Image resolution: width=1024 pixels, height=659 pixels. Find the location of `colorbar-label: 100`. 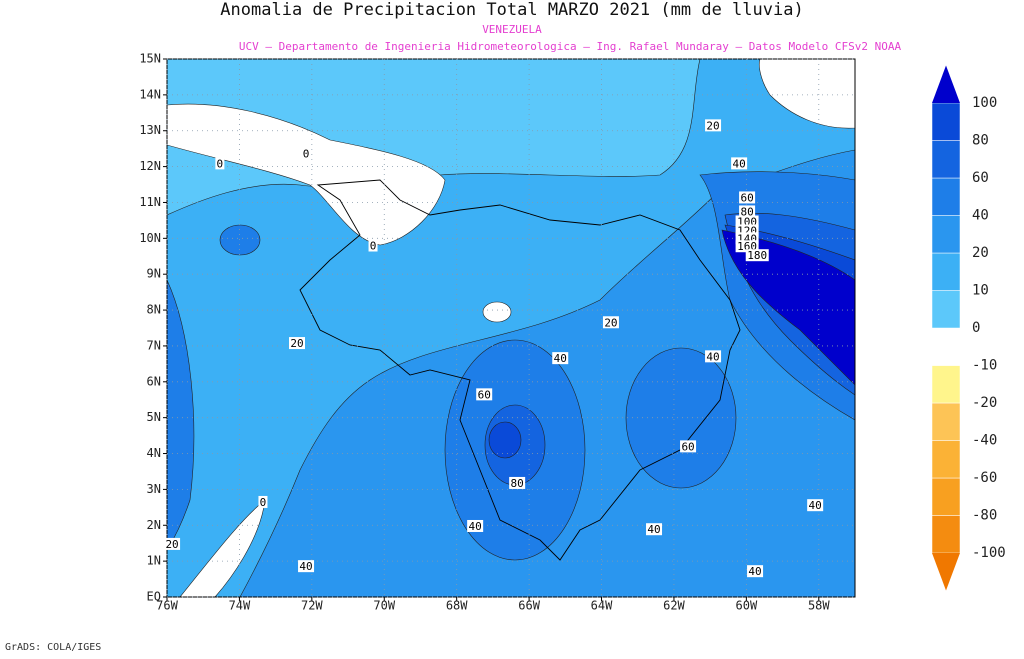

colorbar-label: 100 is located at coordinates (984, 103).